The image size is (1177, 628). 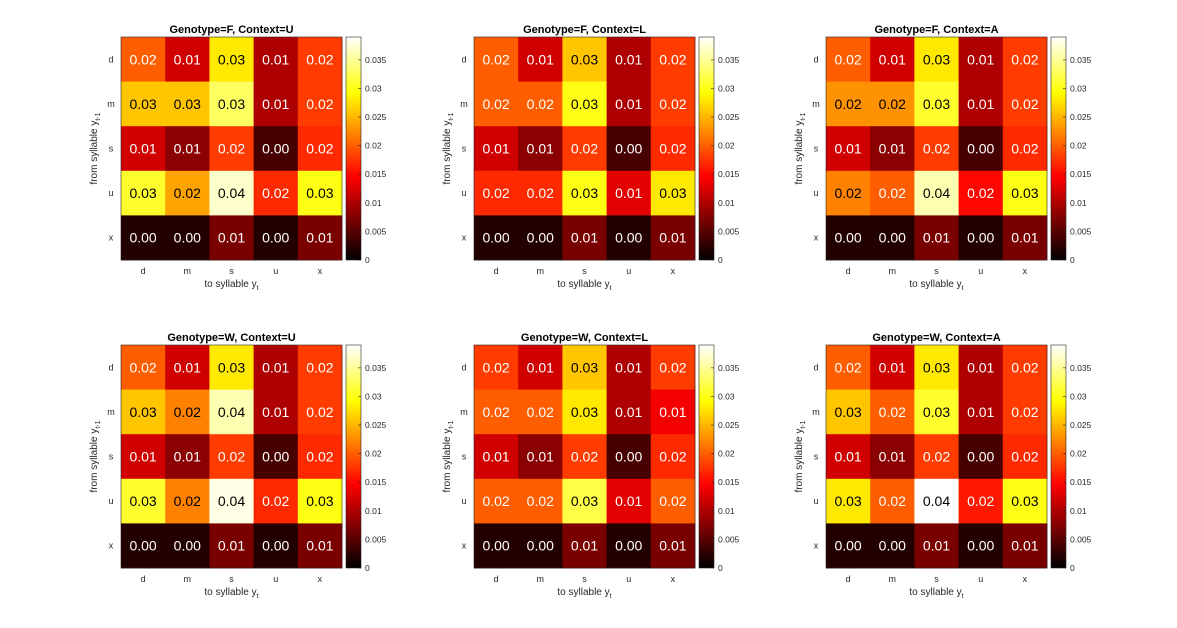 What do you see at coordinates (800, 148) in the screenshot?
I see `y-axis-label: from syllable yt-1` at bounding box center [800, 148].